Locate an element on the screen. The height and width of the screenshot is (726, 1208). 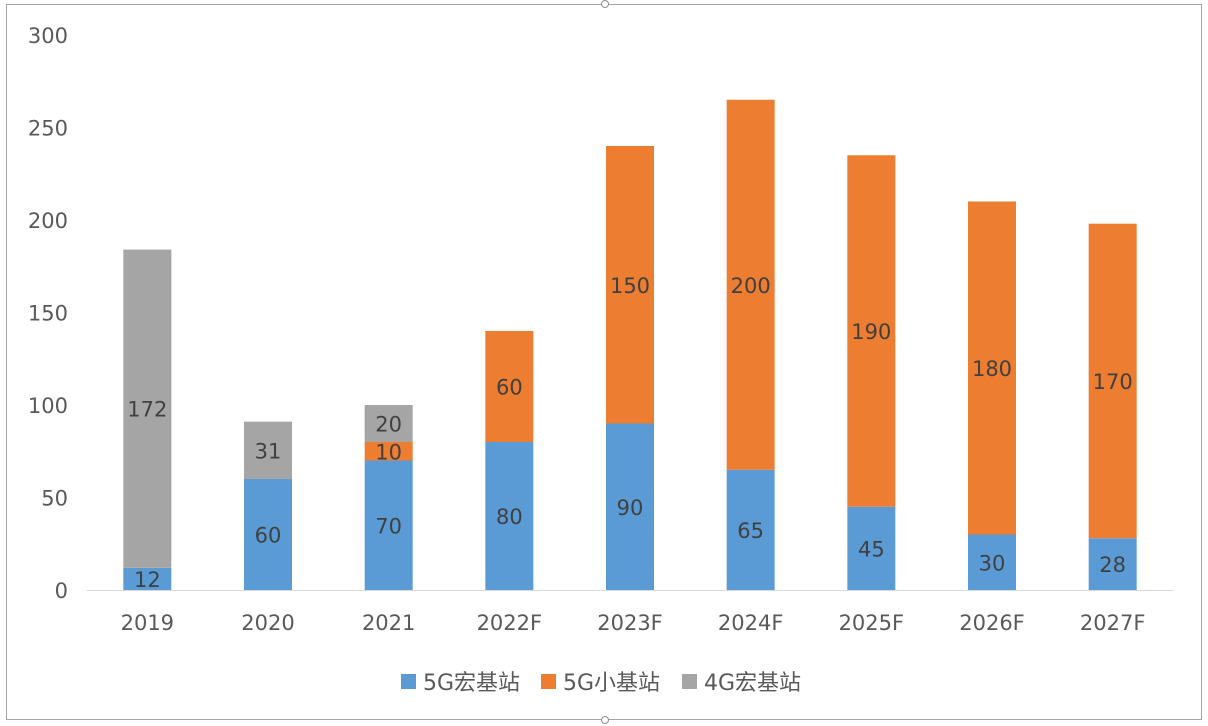
data-label: 90 is located at coordinates (630, 508).